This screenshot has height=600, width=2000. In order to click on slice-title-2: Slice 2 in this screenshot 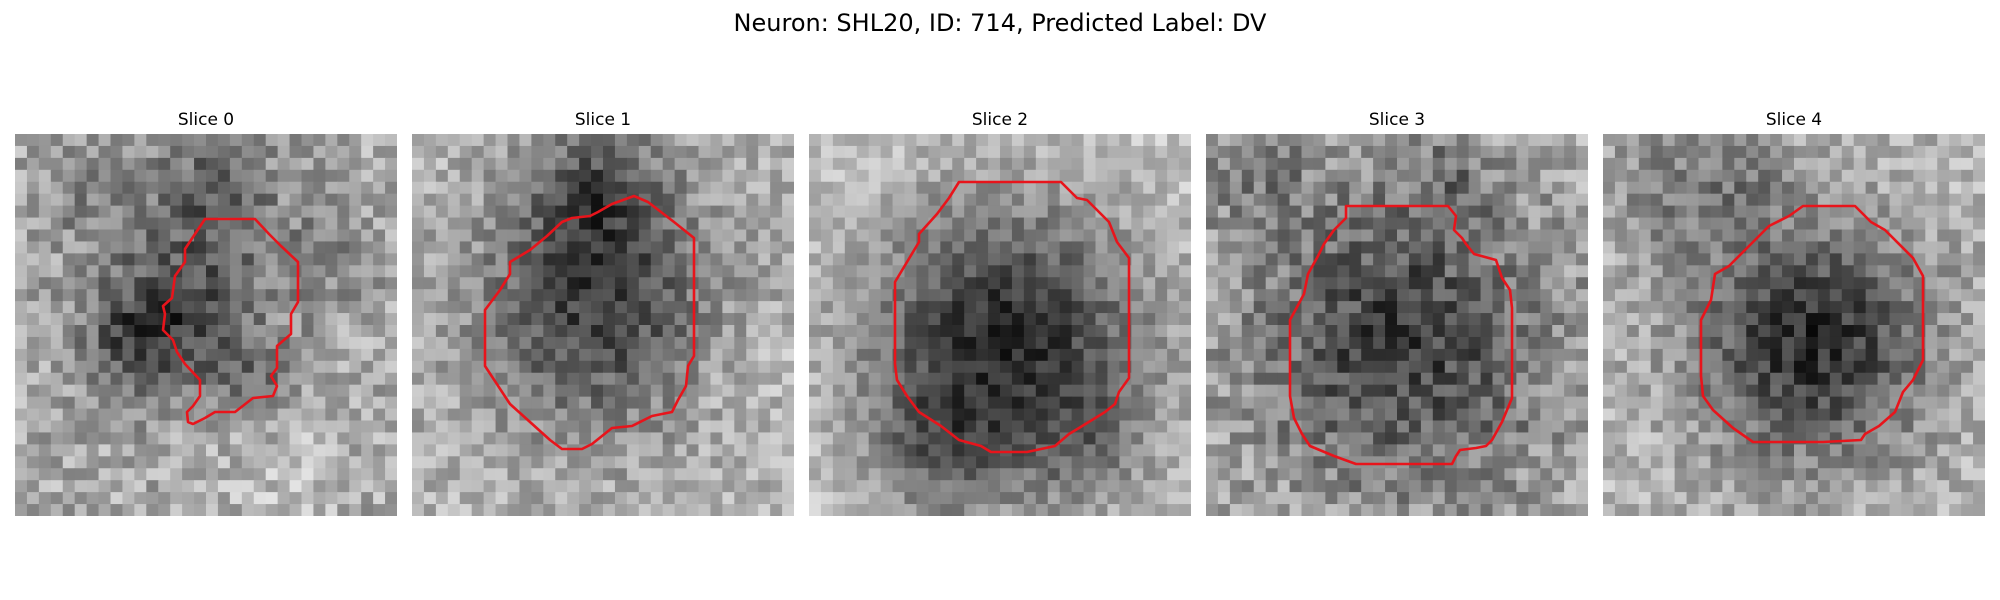, I will do `click(1000, 120)`.